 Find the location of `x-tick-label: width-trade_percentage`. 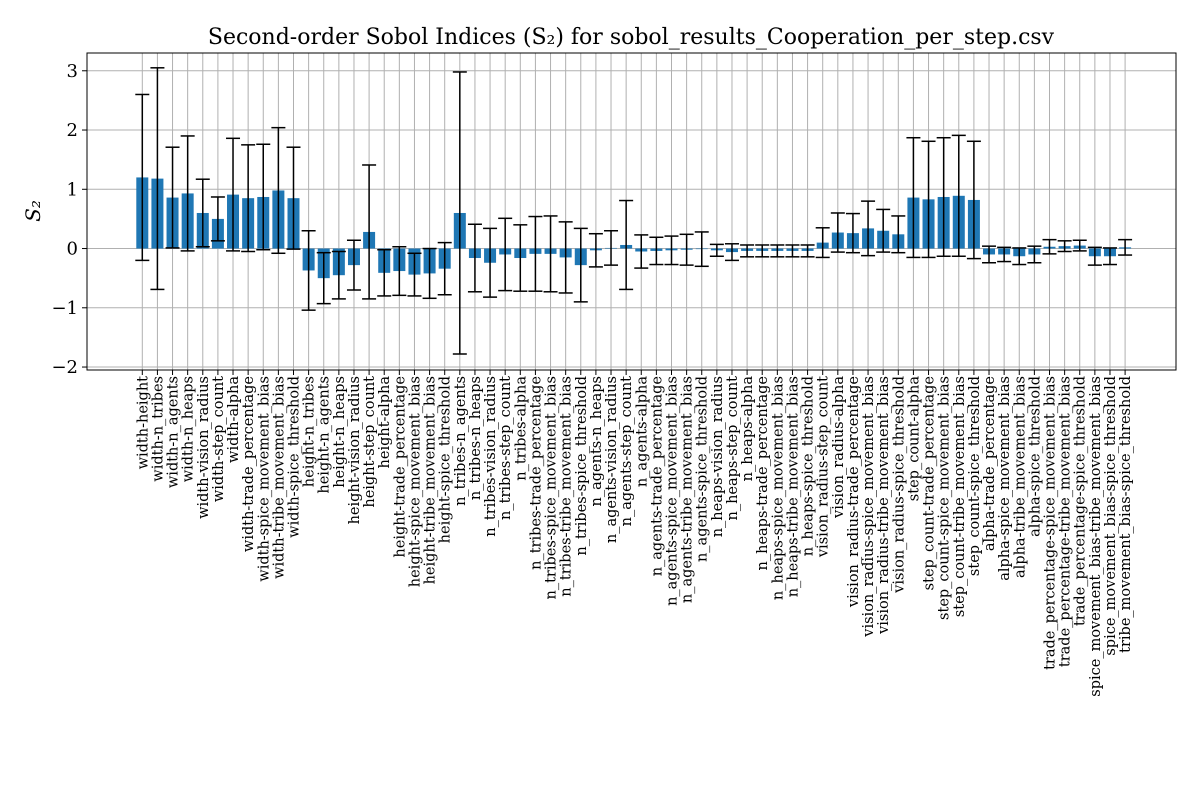

x-tick-label: width-trade_percentage is located at coordinates (249, 464).